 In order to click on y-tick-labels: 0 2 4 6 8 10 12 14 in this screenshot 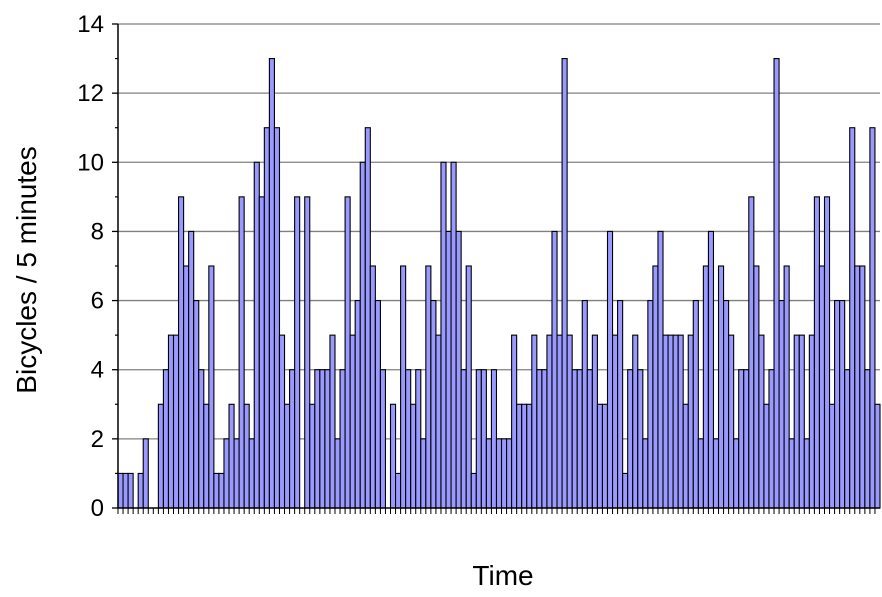, I will do `click(90, 266)`.